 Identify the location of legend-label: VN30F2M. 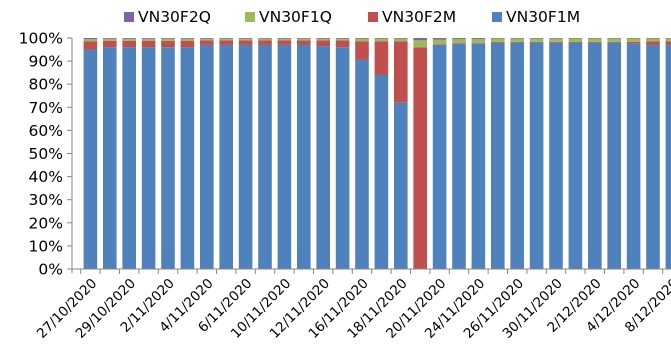
(419, 17).